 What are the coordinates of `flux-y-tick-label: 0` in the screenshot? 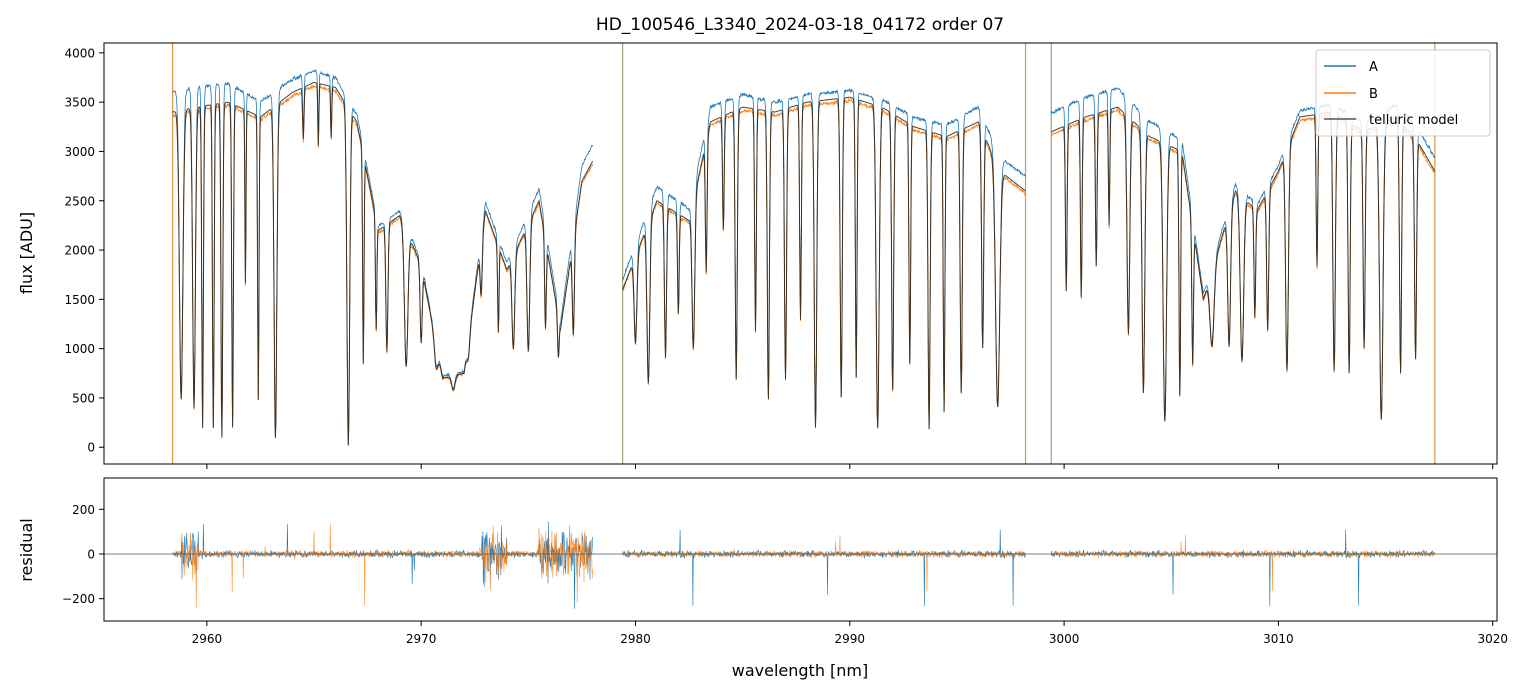 It's located at (91, 448).